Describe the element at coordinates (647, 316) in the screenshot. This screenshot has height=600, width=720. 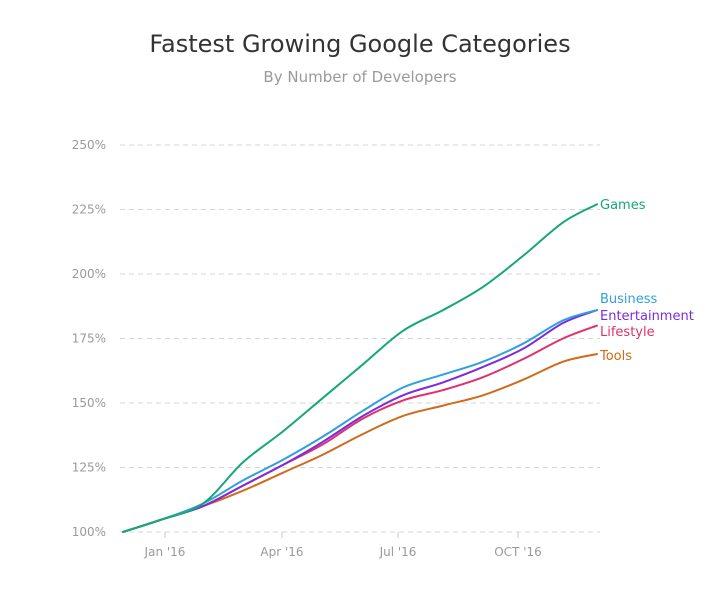
I see `series-label-entertainment: Entertainment` at that location.